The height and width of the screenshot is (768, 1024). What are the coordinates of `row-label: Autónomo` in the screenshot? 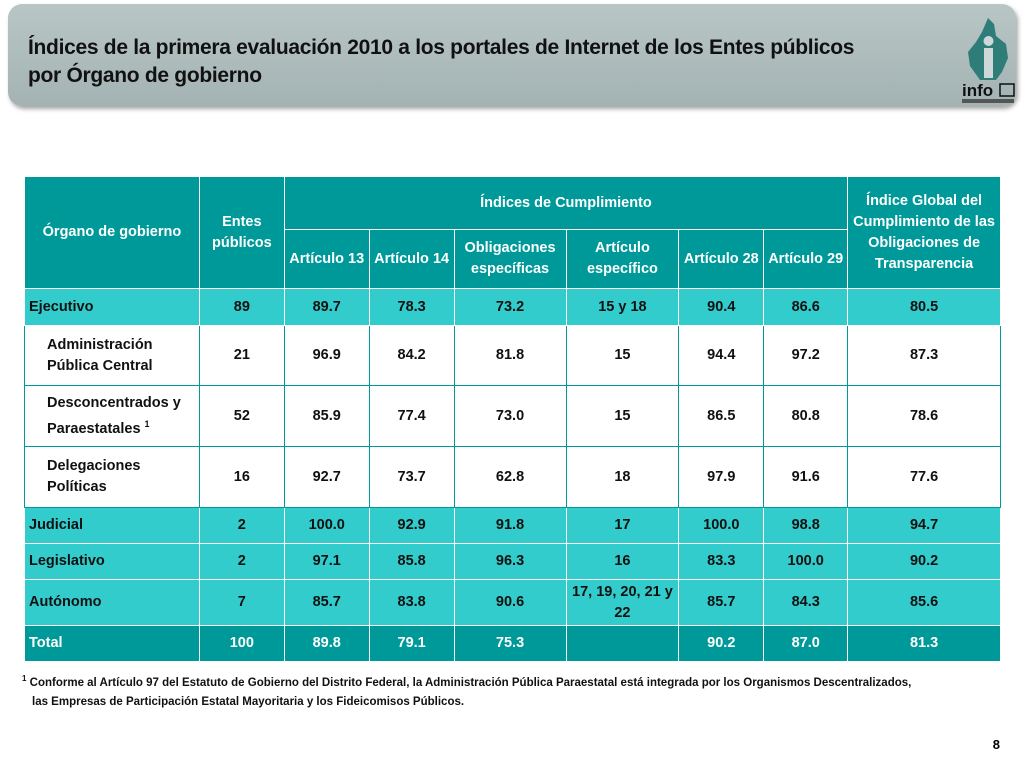 It's located at (112, 602).